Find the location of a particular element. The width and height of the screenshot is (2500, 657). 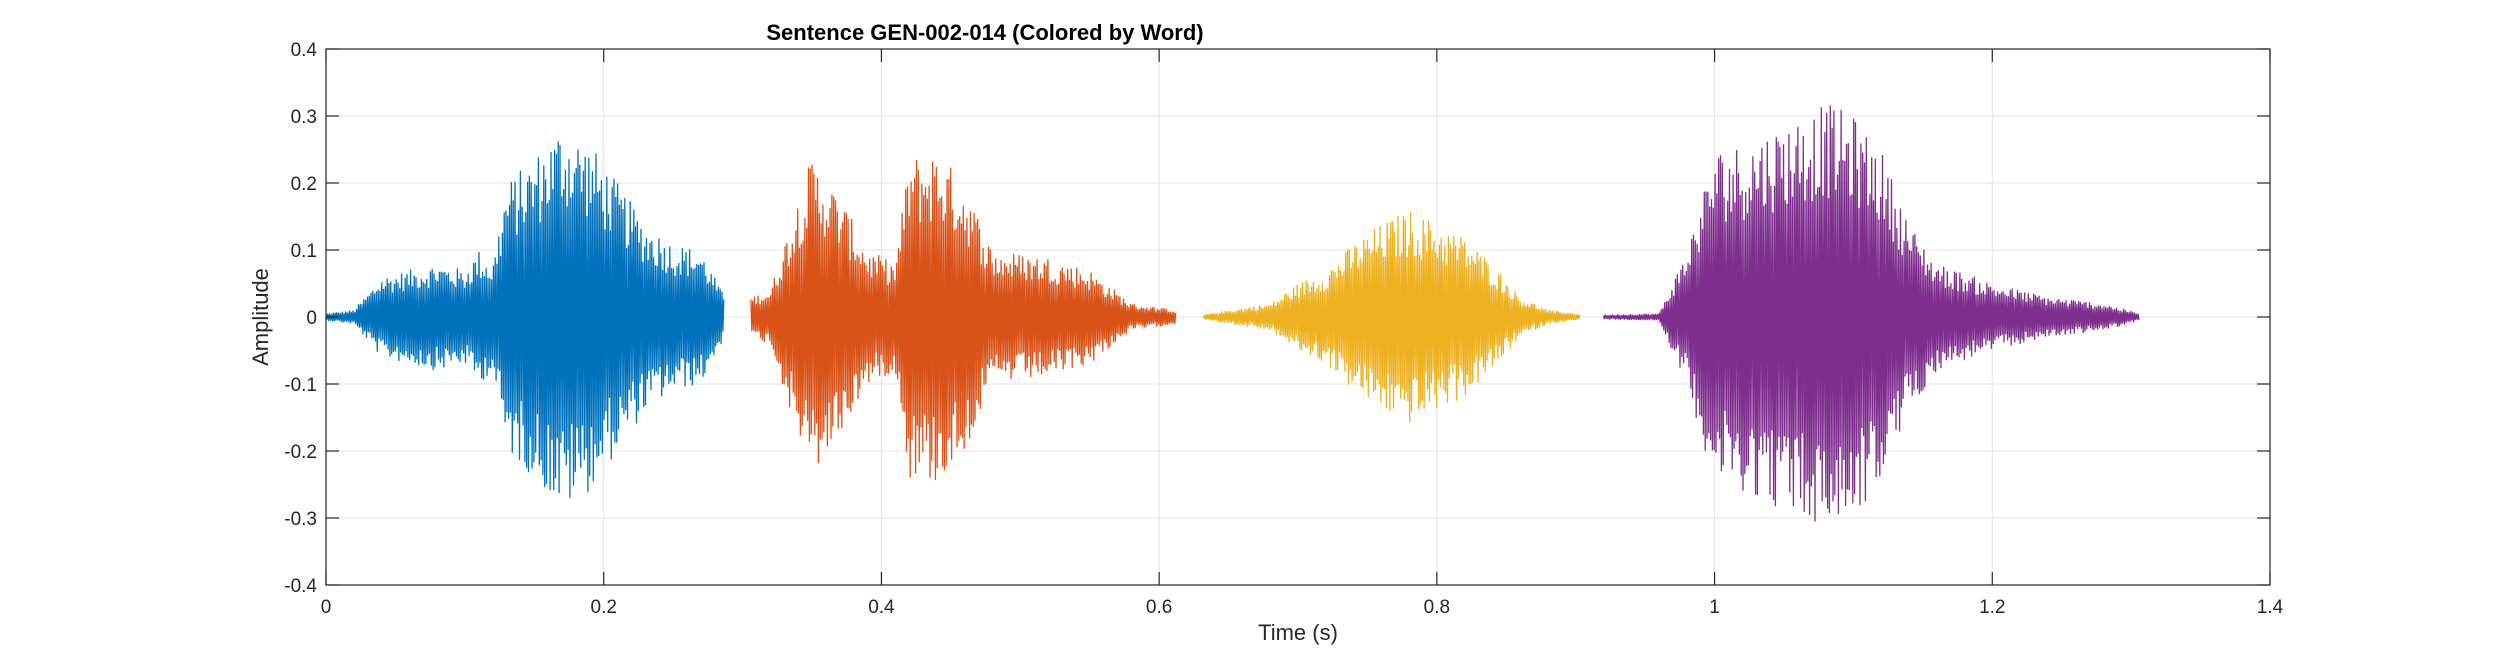

x-tick-label: 0.2 is located at coordinates (604, 607).